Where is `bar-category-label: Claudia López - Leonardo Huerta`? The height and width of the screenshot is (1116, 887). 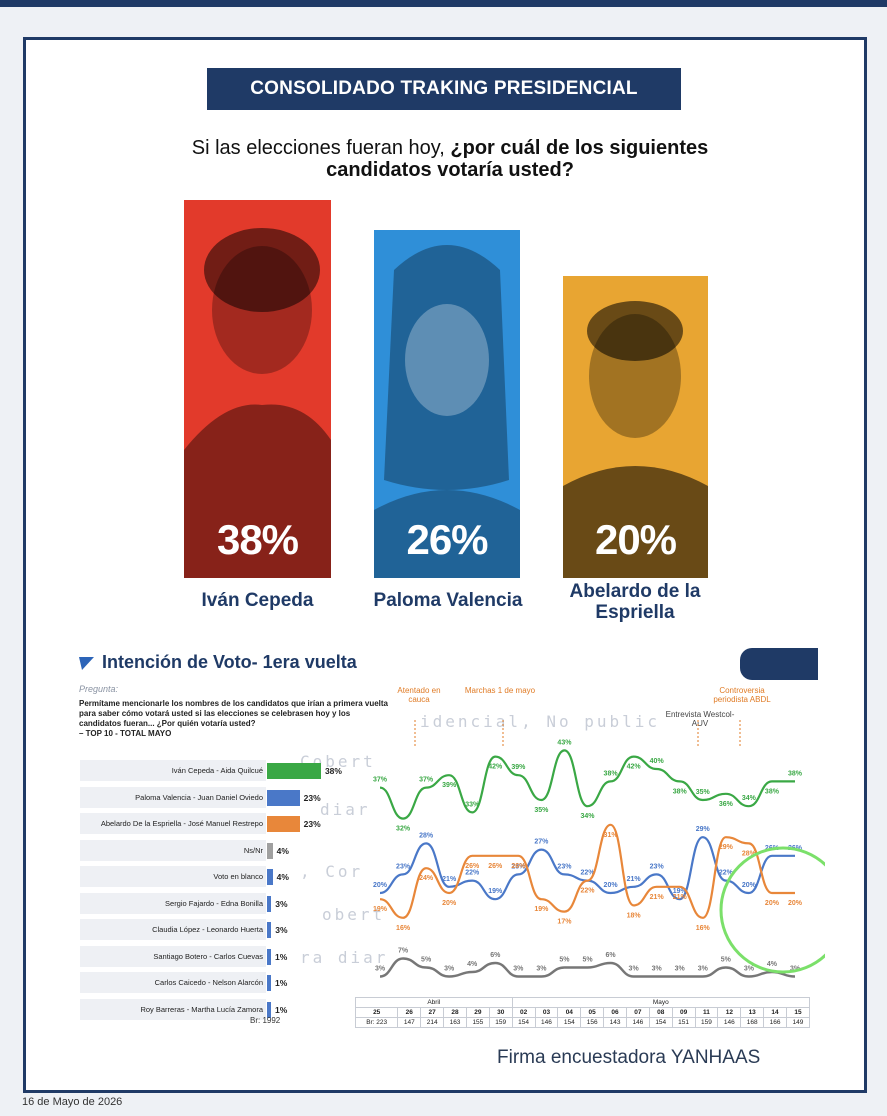
bar-category-label: Claudia López - Leonardo Huerta is located at coordinates (173, 930).